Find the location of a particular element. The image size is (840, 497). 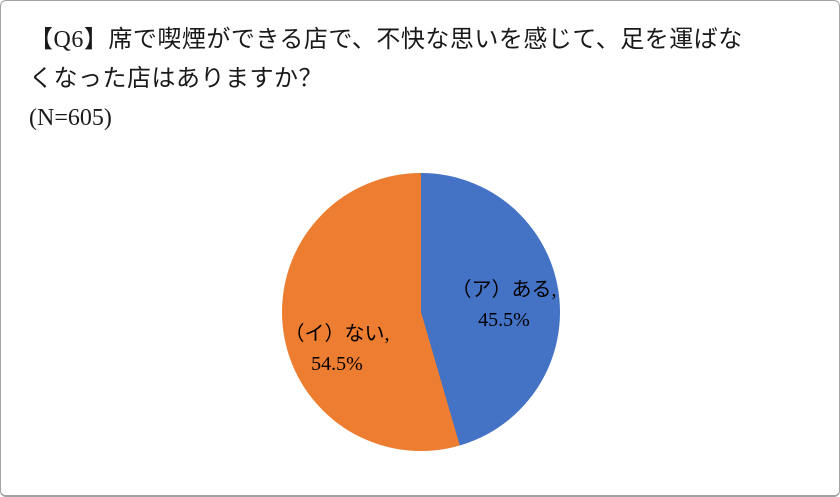

pie-slice-label-aru: （ア）ある, 45.5% is located at coordinates (504, 305).